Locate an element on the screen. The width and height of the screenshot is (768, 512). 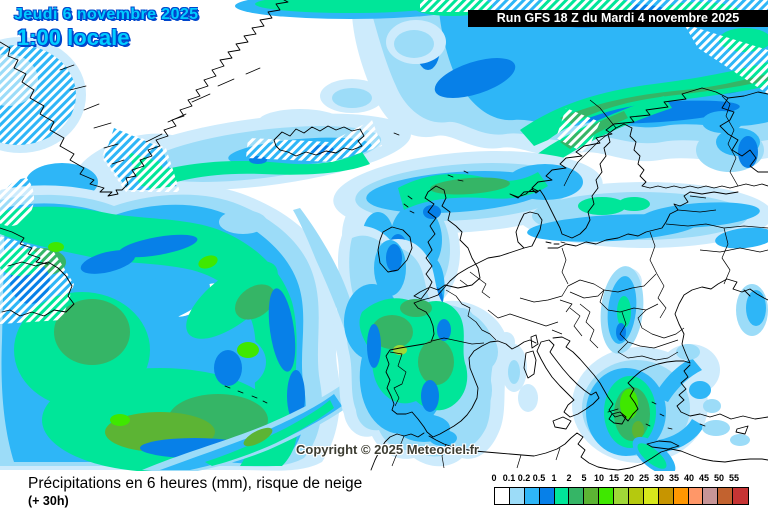
forecast-date: Jeudi 6 novembre 2025 is located at coordinates (106, 14).